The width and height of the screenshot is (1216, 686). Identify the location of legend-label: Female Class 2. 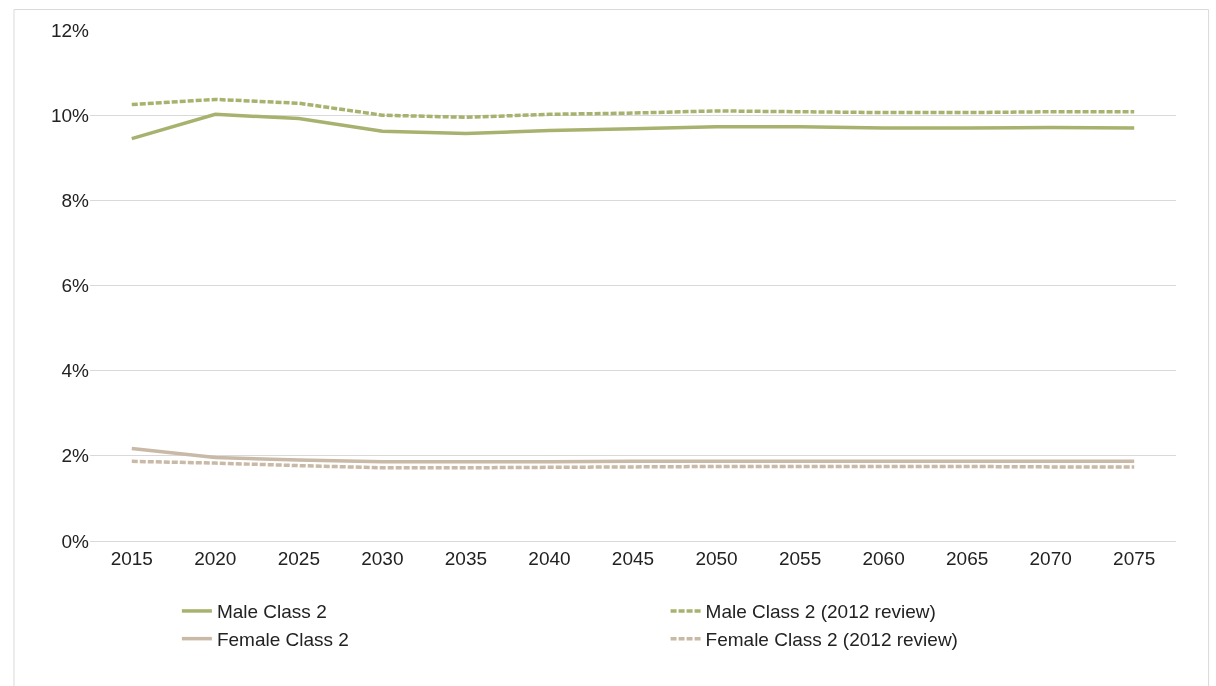
(282, 640).